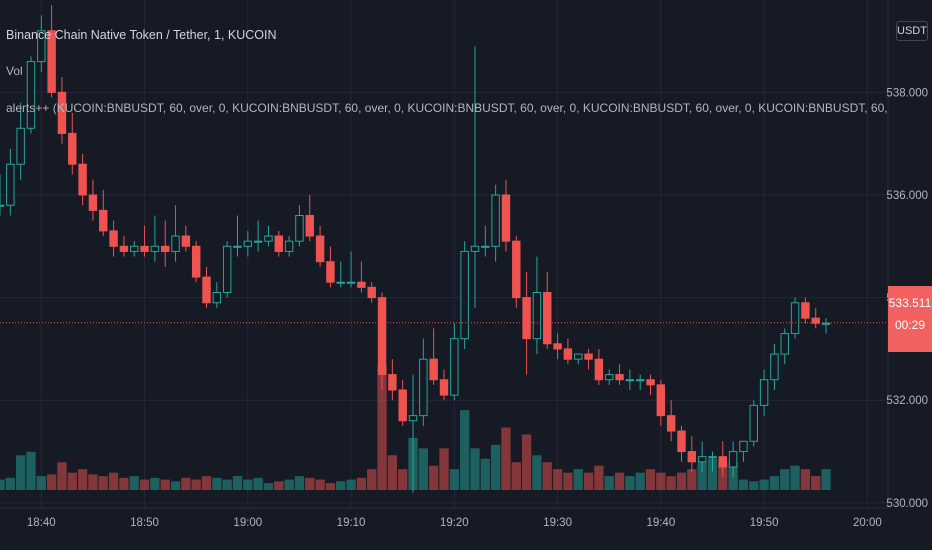 The height and width of the screenshot is (550, 932). What do you see at coordinates (907, 93) in the screenshot?
I see `price-tick-label: 538.000` at bounding box center [907, 93].